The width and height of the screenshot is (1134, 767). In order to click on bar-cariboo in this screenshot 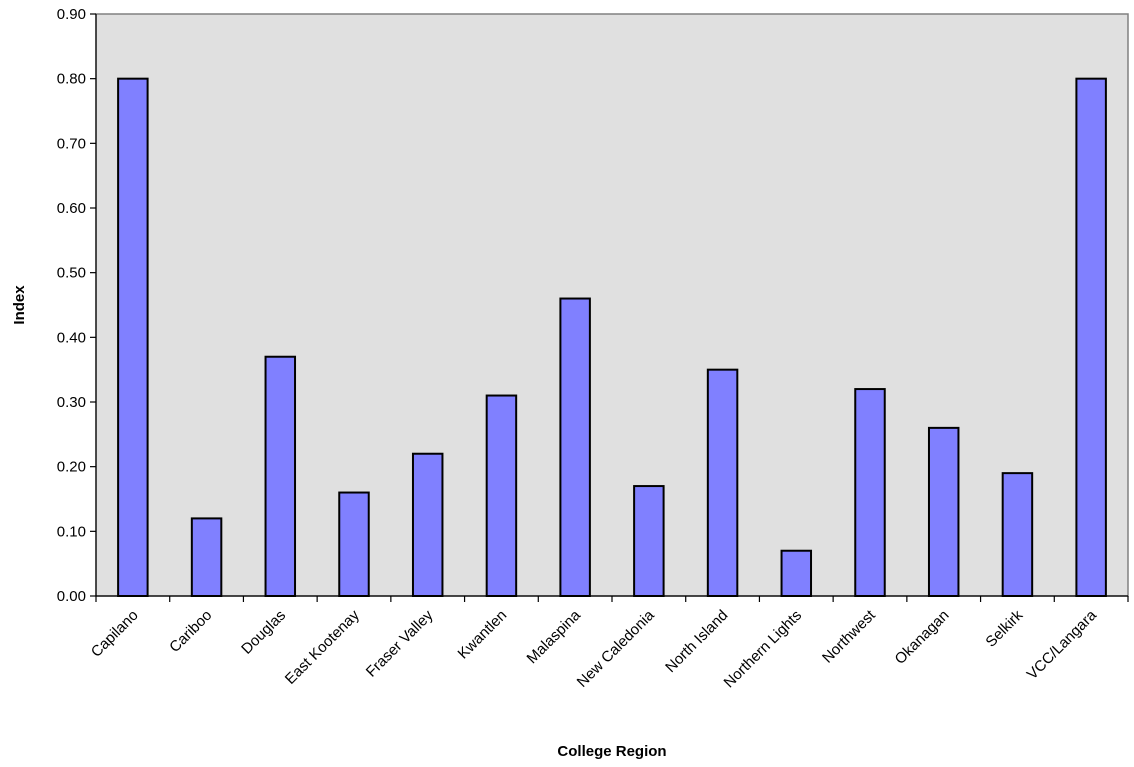, I will do `click(206, 557)`.